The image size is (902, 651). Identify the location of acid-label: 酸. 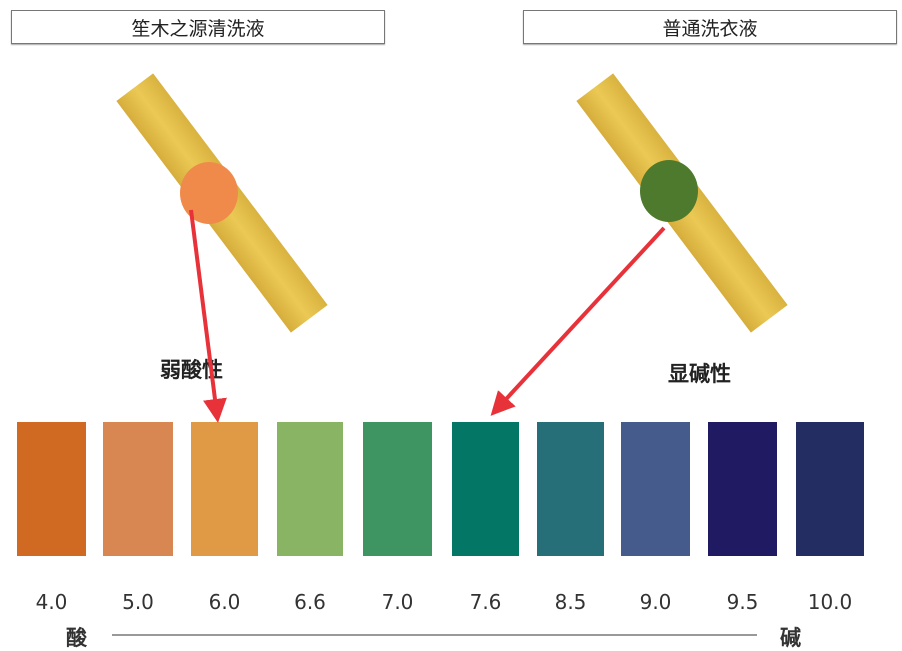
(76, 638).